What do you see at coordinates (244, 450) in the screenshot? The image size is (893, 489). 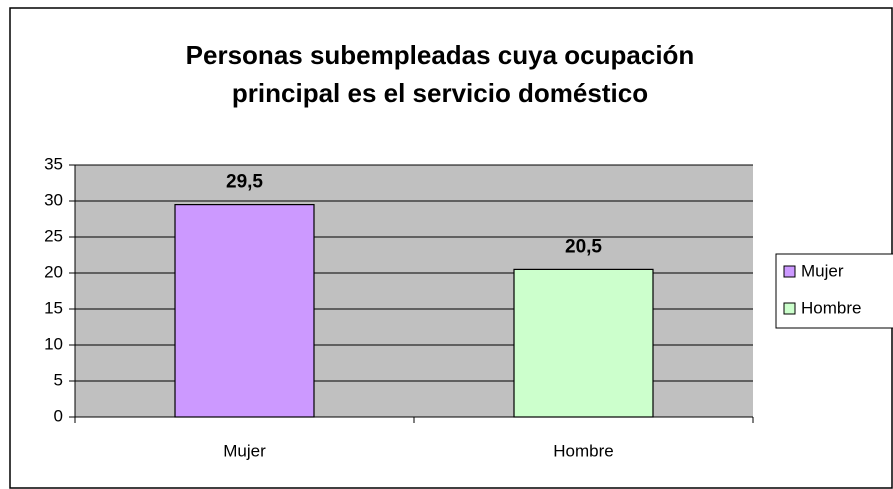 I see `x-tick-label: Mujer` at bounding box center [244, 450].